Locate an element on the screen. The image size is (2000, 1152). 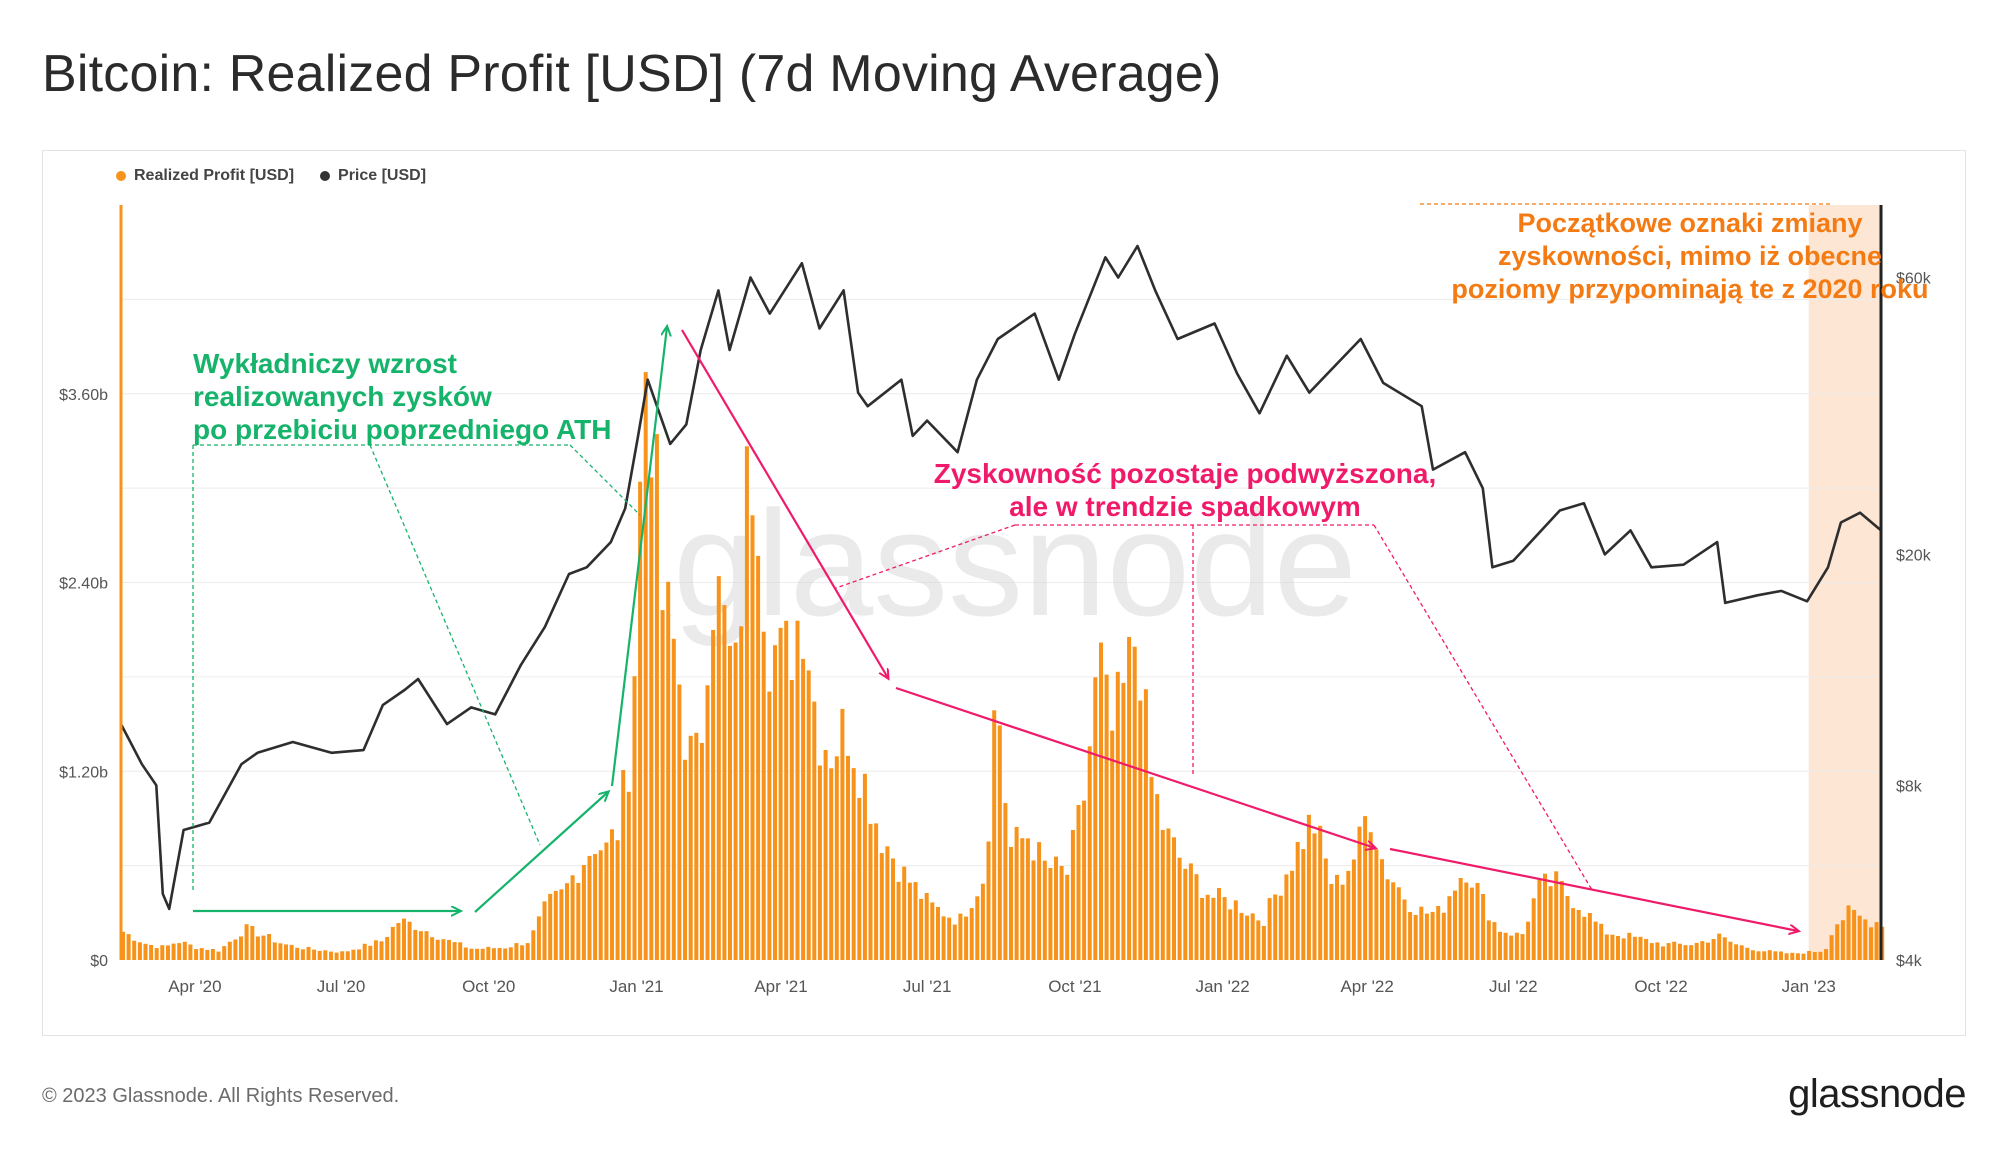
legend-item-realized-profit: Realized Profit [USD] is located at coordinates (205, 176).